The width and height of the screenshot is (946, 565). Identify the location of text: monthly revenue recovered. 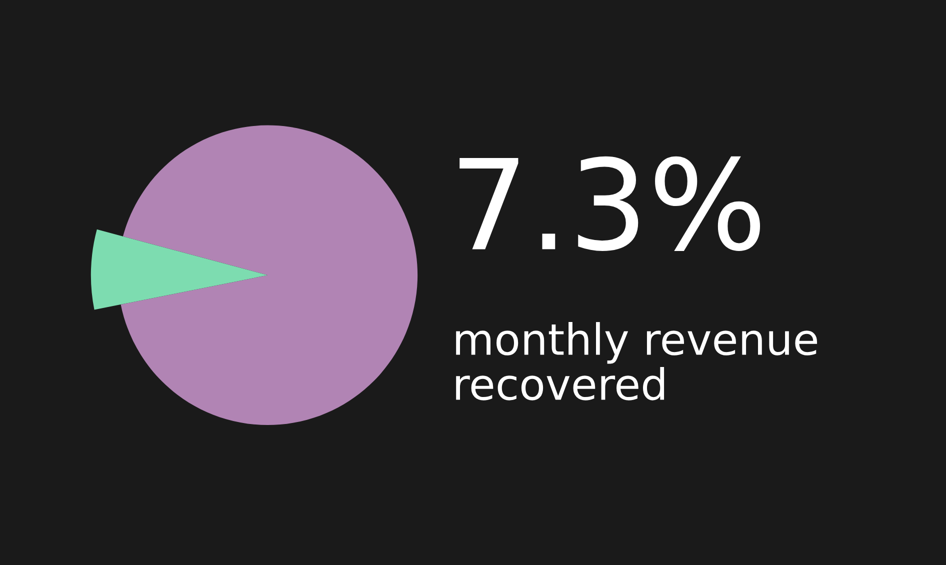
(637, 361).